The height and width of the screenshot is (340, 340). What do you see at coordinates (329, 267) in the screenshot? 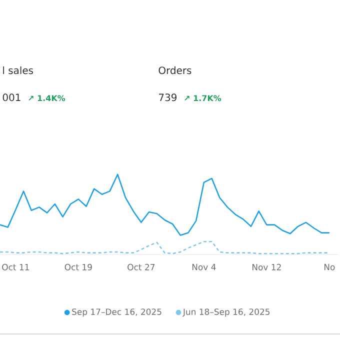
I see `x-tick-label: No` at bounding box center [329, 267].